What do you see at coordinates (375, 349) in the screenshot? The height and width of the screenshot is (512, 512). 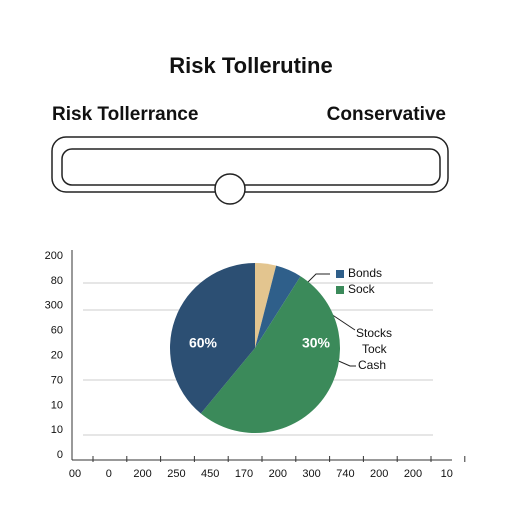 I see `callout-label: Tock` at bounding box center [375, 349].